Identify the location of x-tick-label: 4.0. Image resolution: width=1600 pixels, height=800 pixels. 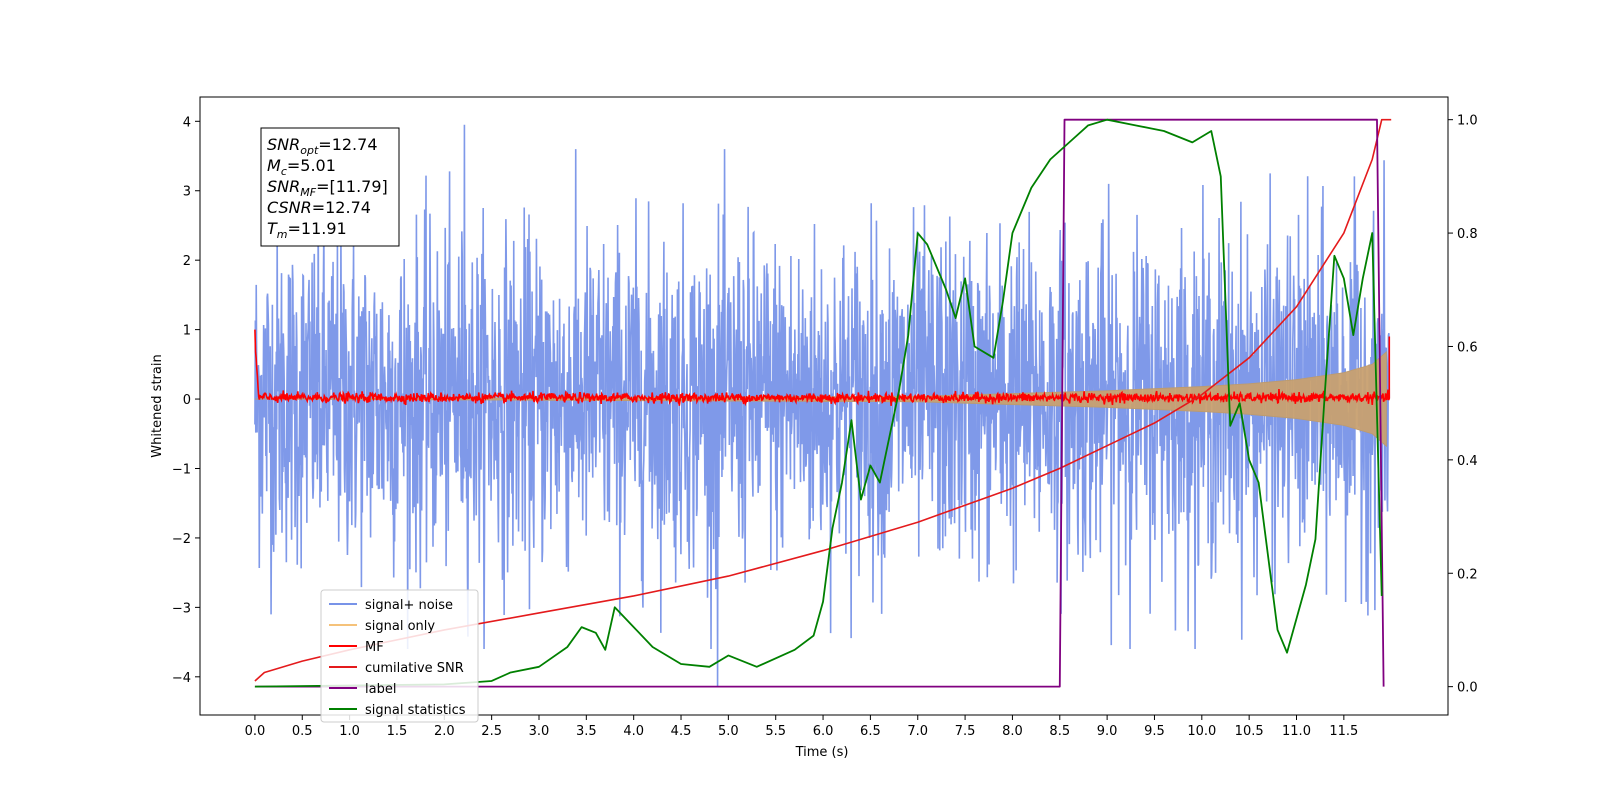
(633, 731).